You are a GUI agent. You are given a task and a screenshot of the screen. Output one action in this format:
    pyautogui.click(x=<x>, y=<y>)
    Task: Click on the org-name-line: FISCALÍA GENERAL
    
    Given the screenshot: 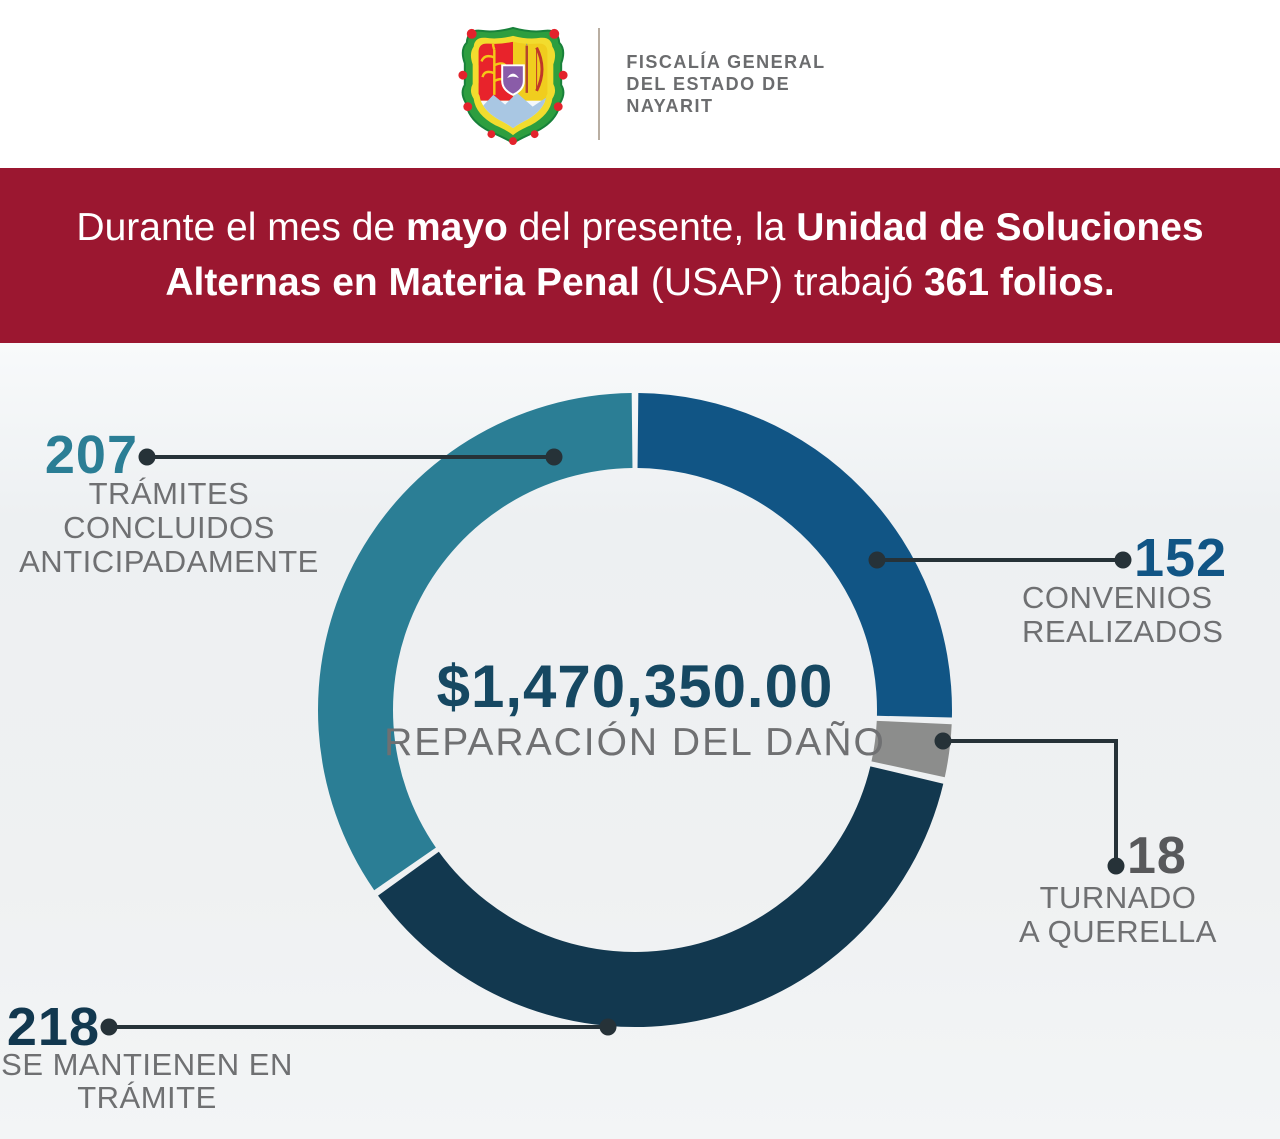 What is the action you would take?
    pyautogui.click(x=726, y=62)
    